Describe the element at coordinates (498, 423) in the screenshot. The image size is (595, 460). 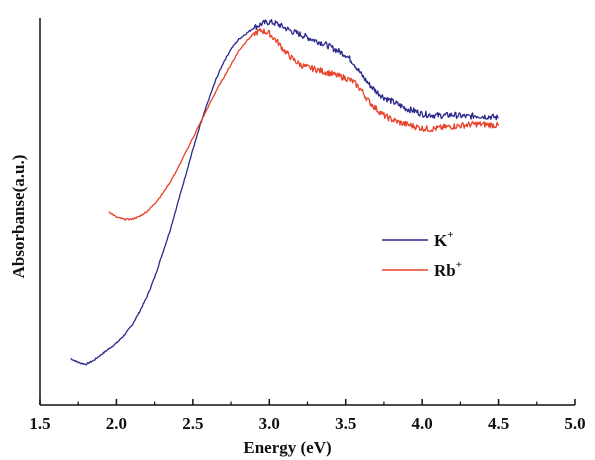
I see `x-tick-label: 4.5` at that location.